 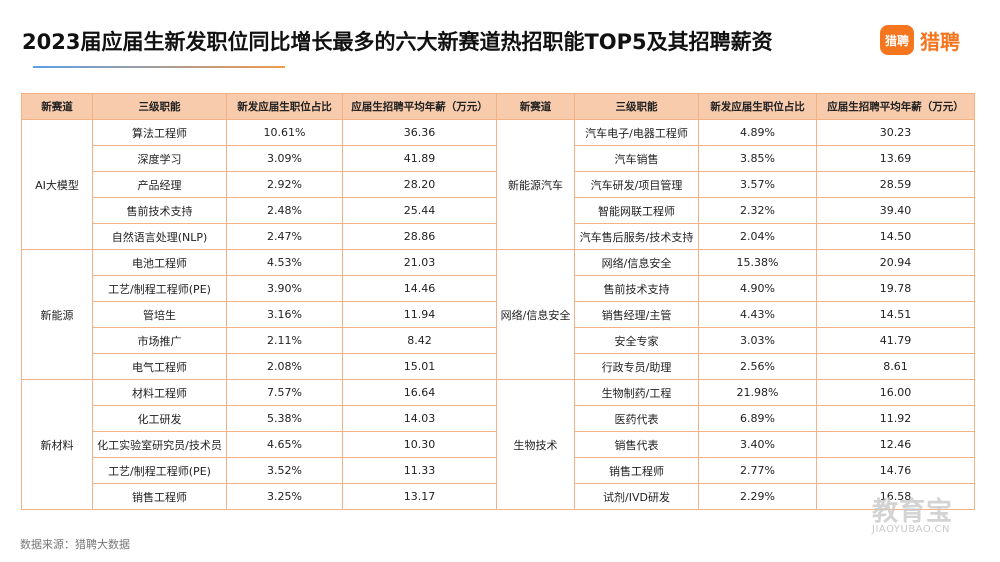 What do you see at coordinates (895, 262) in the screenshot?
I see `avg-salary: 20.94` at bounding box center [895, 262].